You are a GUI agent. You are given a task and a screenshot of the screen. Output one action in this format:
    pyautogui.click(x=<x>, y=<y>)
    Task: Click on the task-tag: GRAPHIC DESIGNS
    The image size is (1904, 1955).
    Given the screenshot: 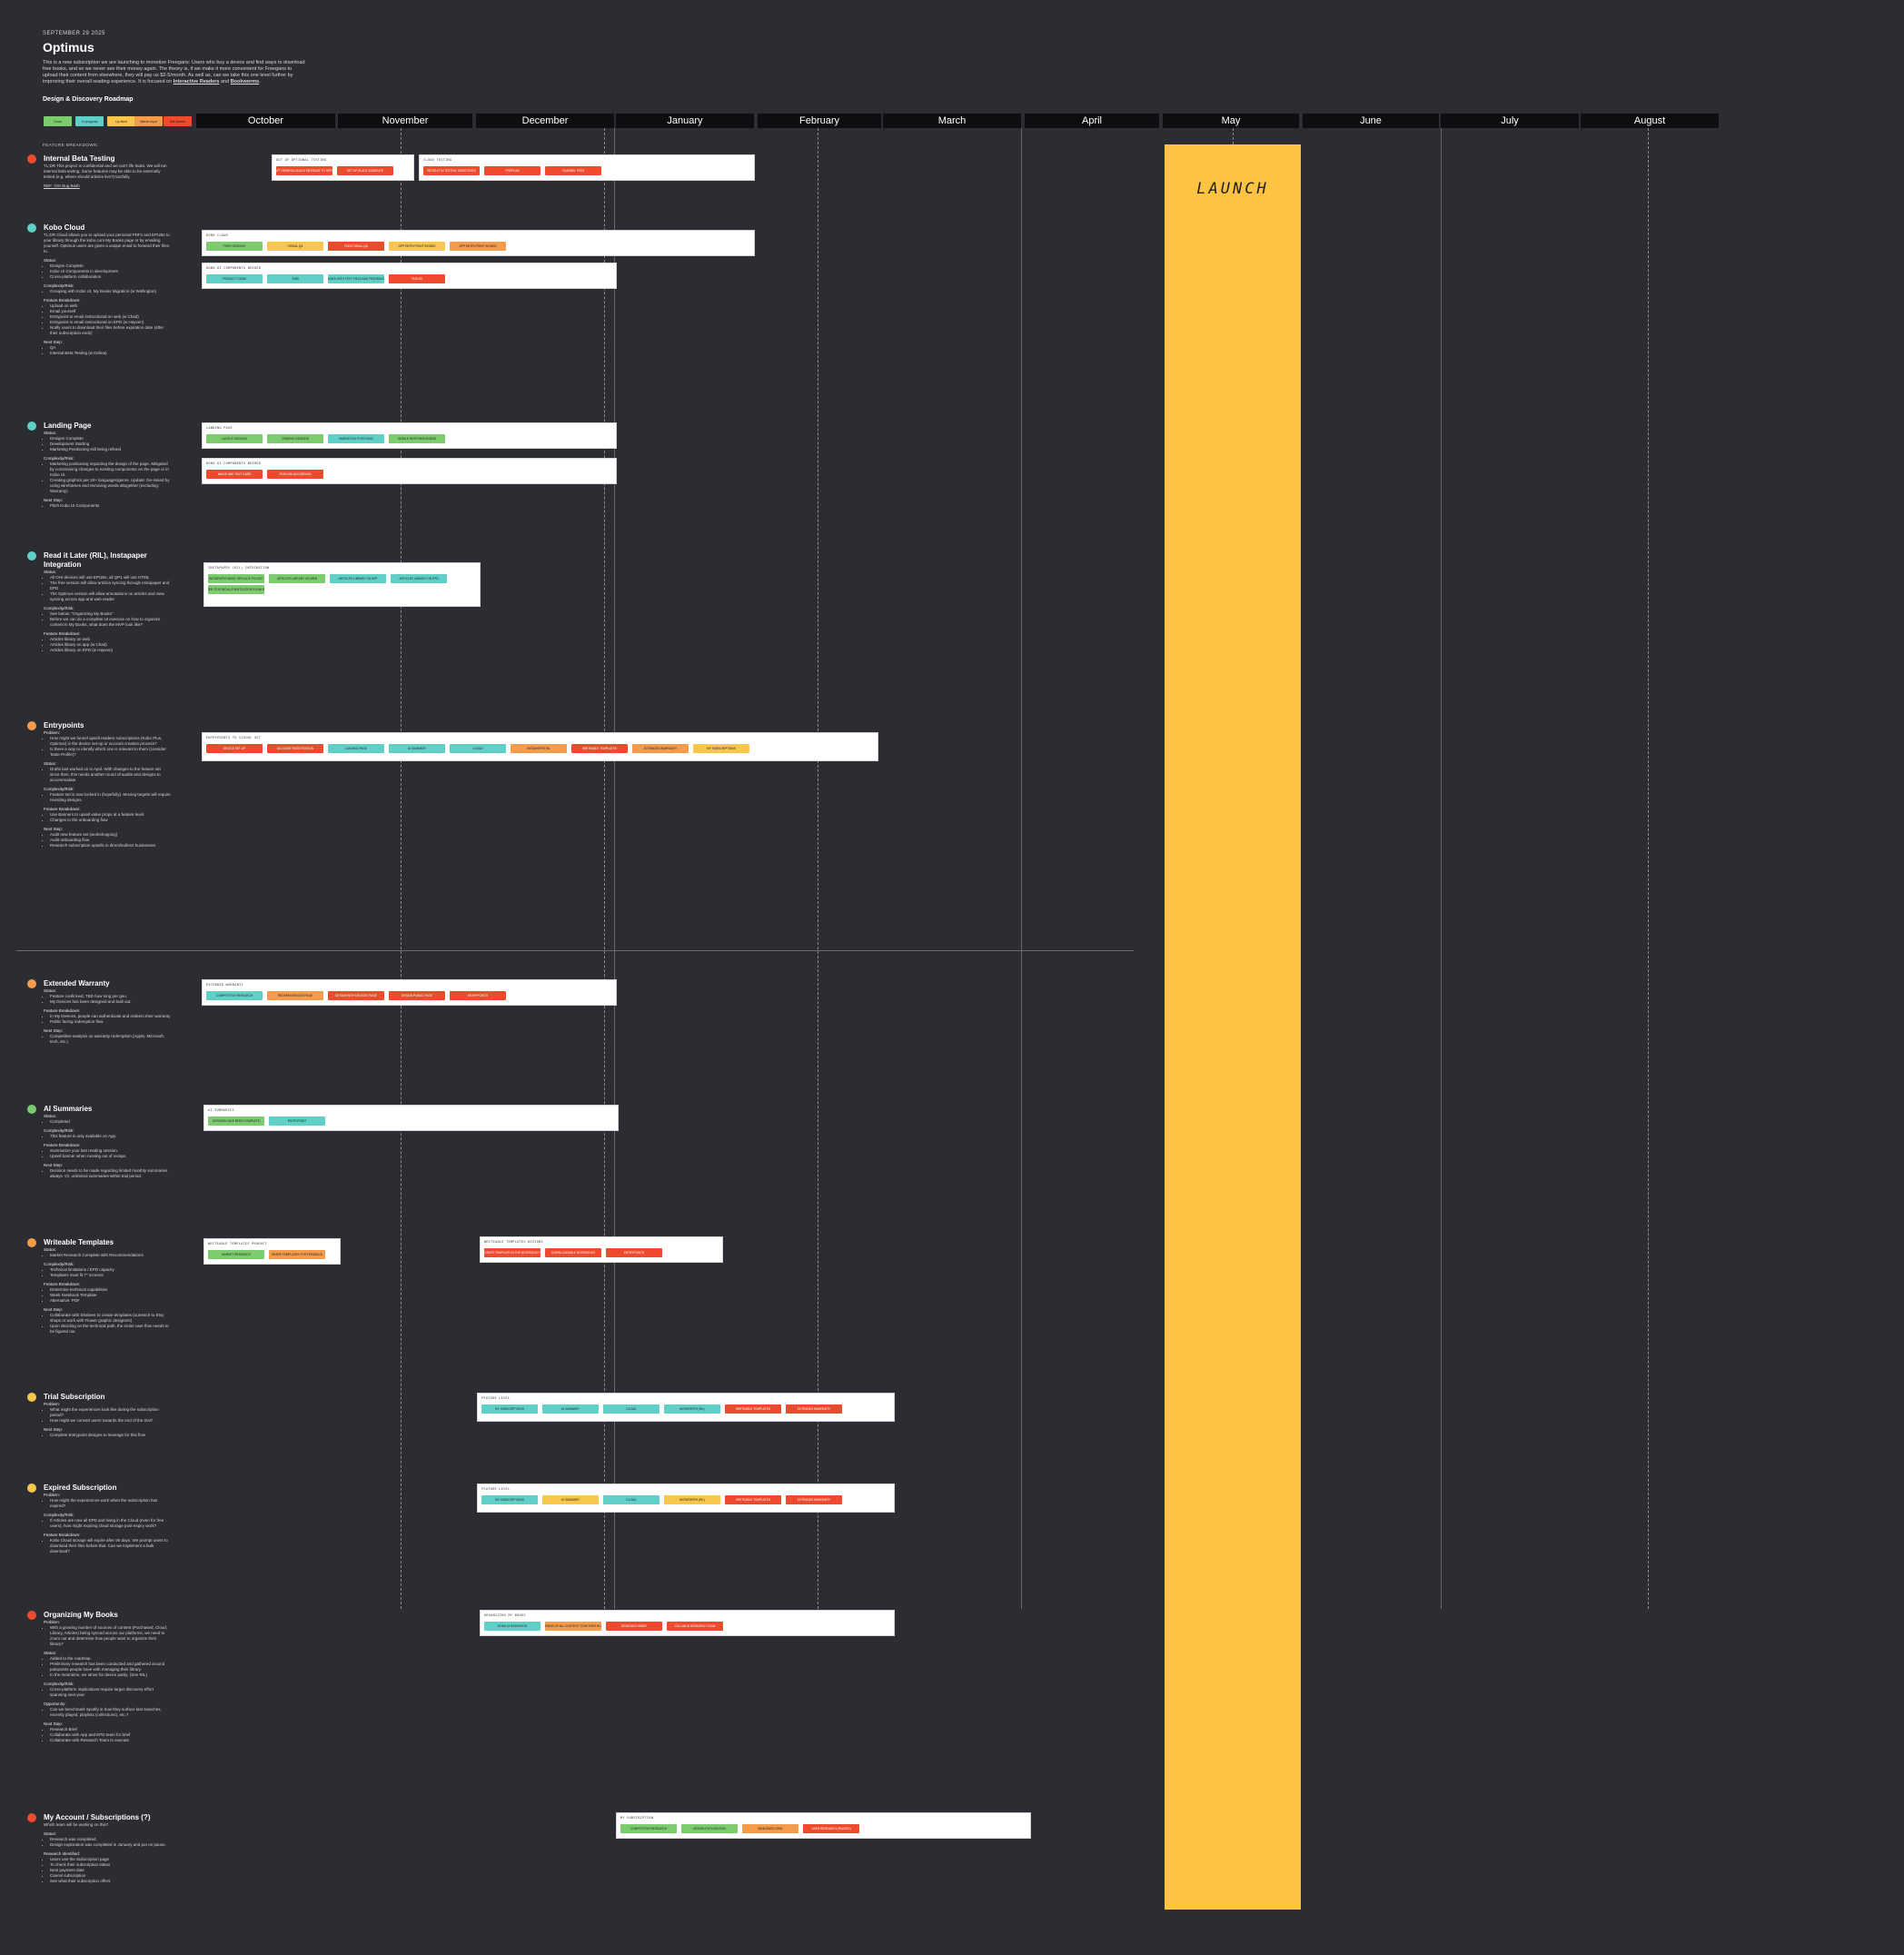 What is the action you would take?
    pyautogui.click(x=295, y=438)
    